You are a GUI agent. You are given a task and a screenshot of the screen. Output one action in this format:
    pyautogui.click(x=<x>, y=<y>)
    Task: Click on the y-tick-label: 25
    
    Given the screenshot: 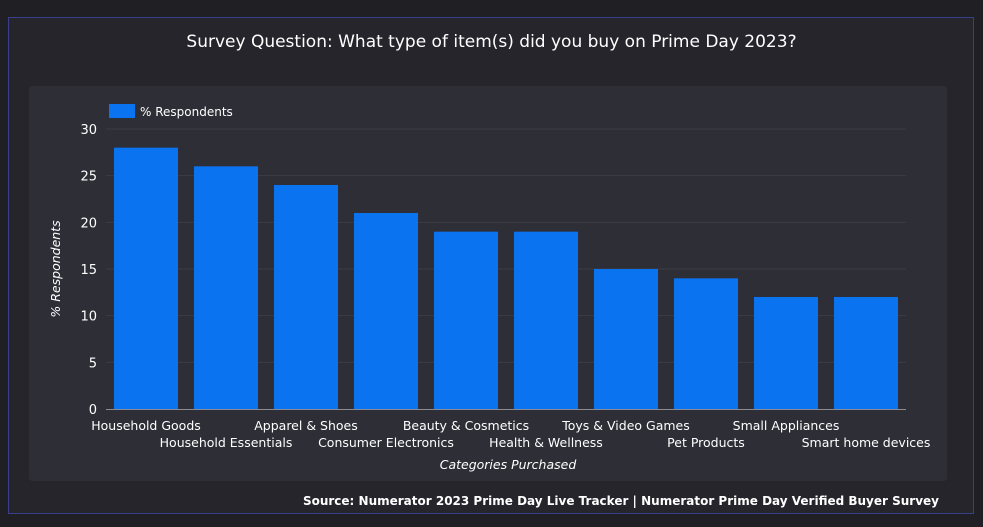 What is the action you would take?
    pyautogui.click(x=88, y=177)
    